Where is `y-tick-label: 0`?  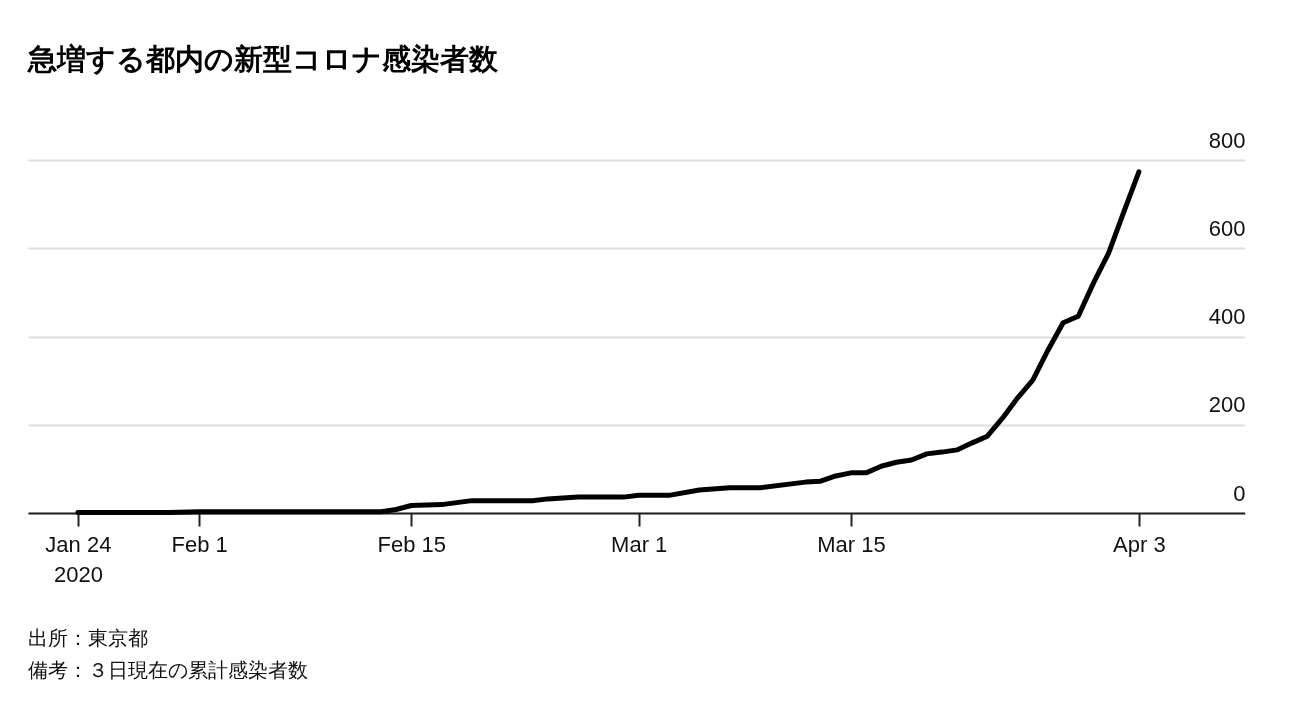 y-tick-label: 0 is located at coordinates (1239, 493).